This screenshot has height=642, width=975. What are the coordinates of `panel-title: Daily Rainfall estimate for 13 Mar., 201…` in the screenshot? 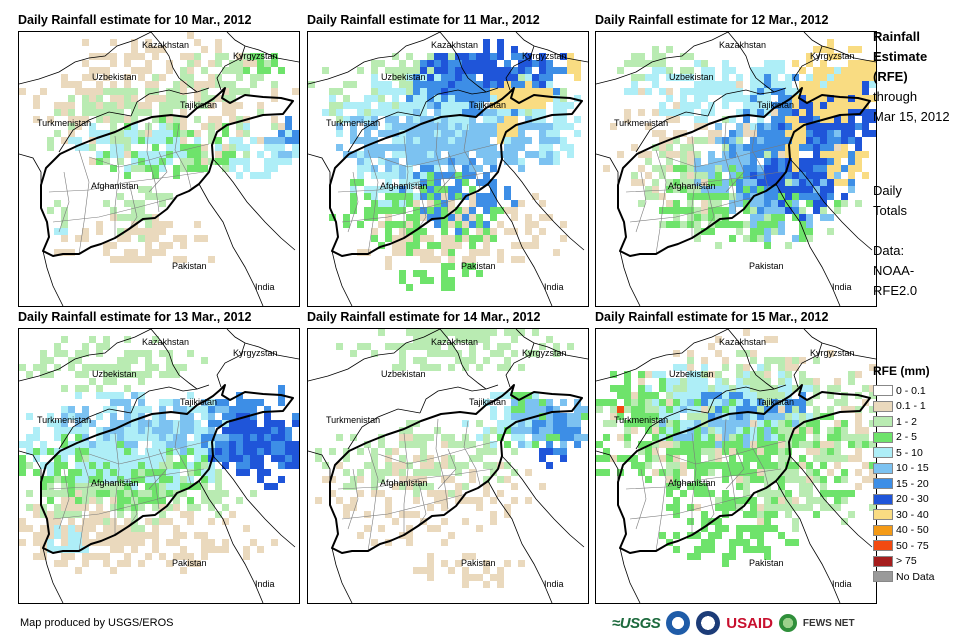 It's located at (135, 317).